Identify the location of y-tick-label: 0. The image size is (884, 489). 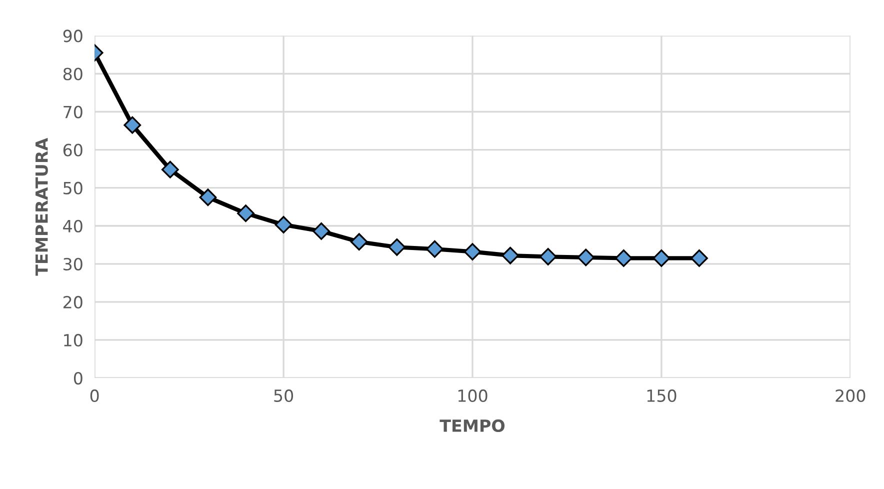
(78, 378).